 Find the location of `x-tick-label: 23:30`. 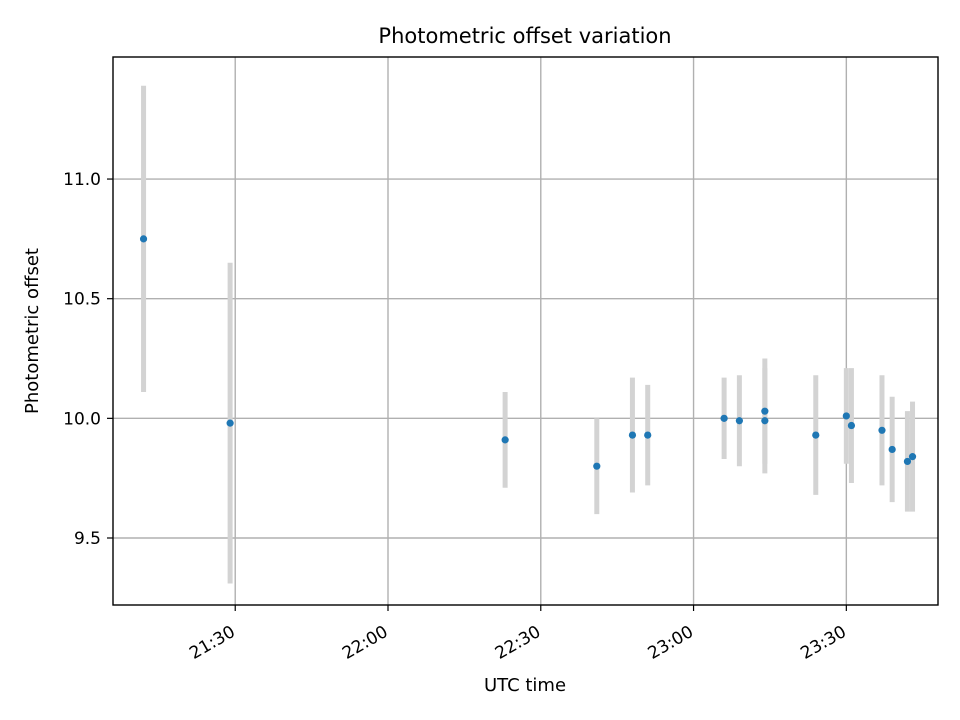

x-tick-label: 23:30 is located at coordinates (823, 643).